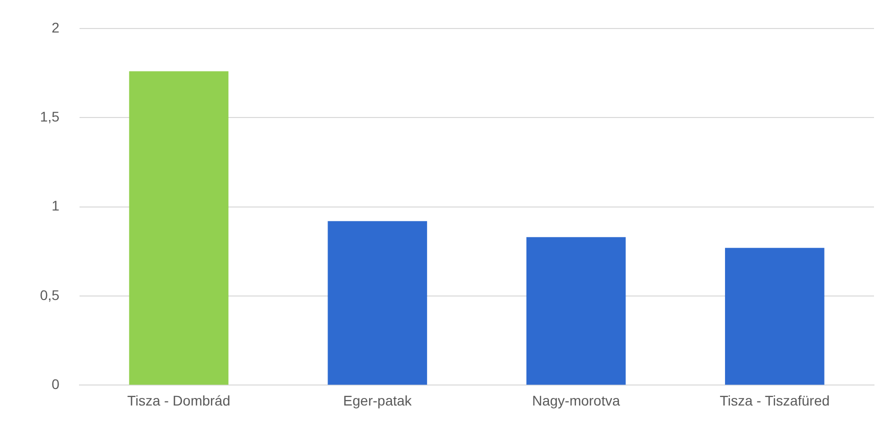  I want to click on x-tick-label: Tisza - Tiszafüred, so click(775, 400).